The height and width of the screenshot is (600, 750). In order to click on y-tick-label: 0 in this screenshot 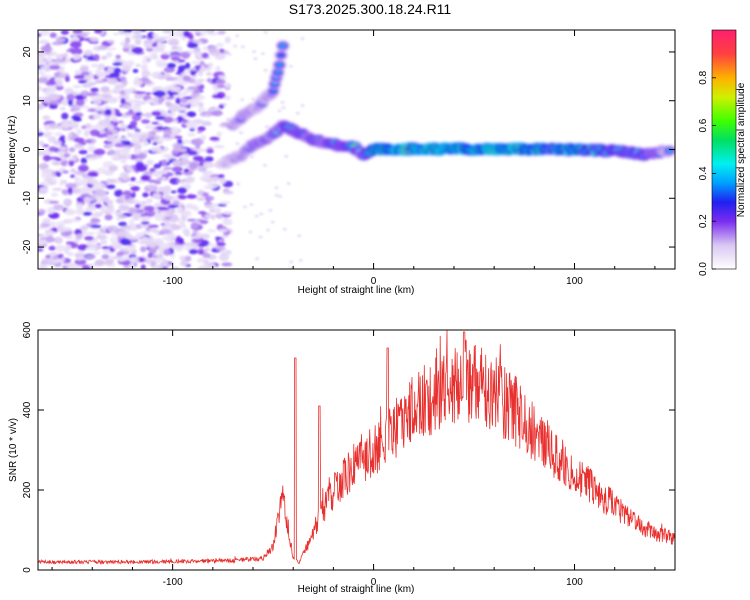, I will do `click(27, 570)`.